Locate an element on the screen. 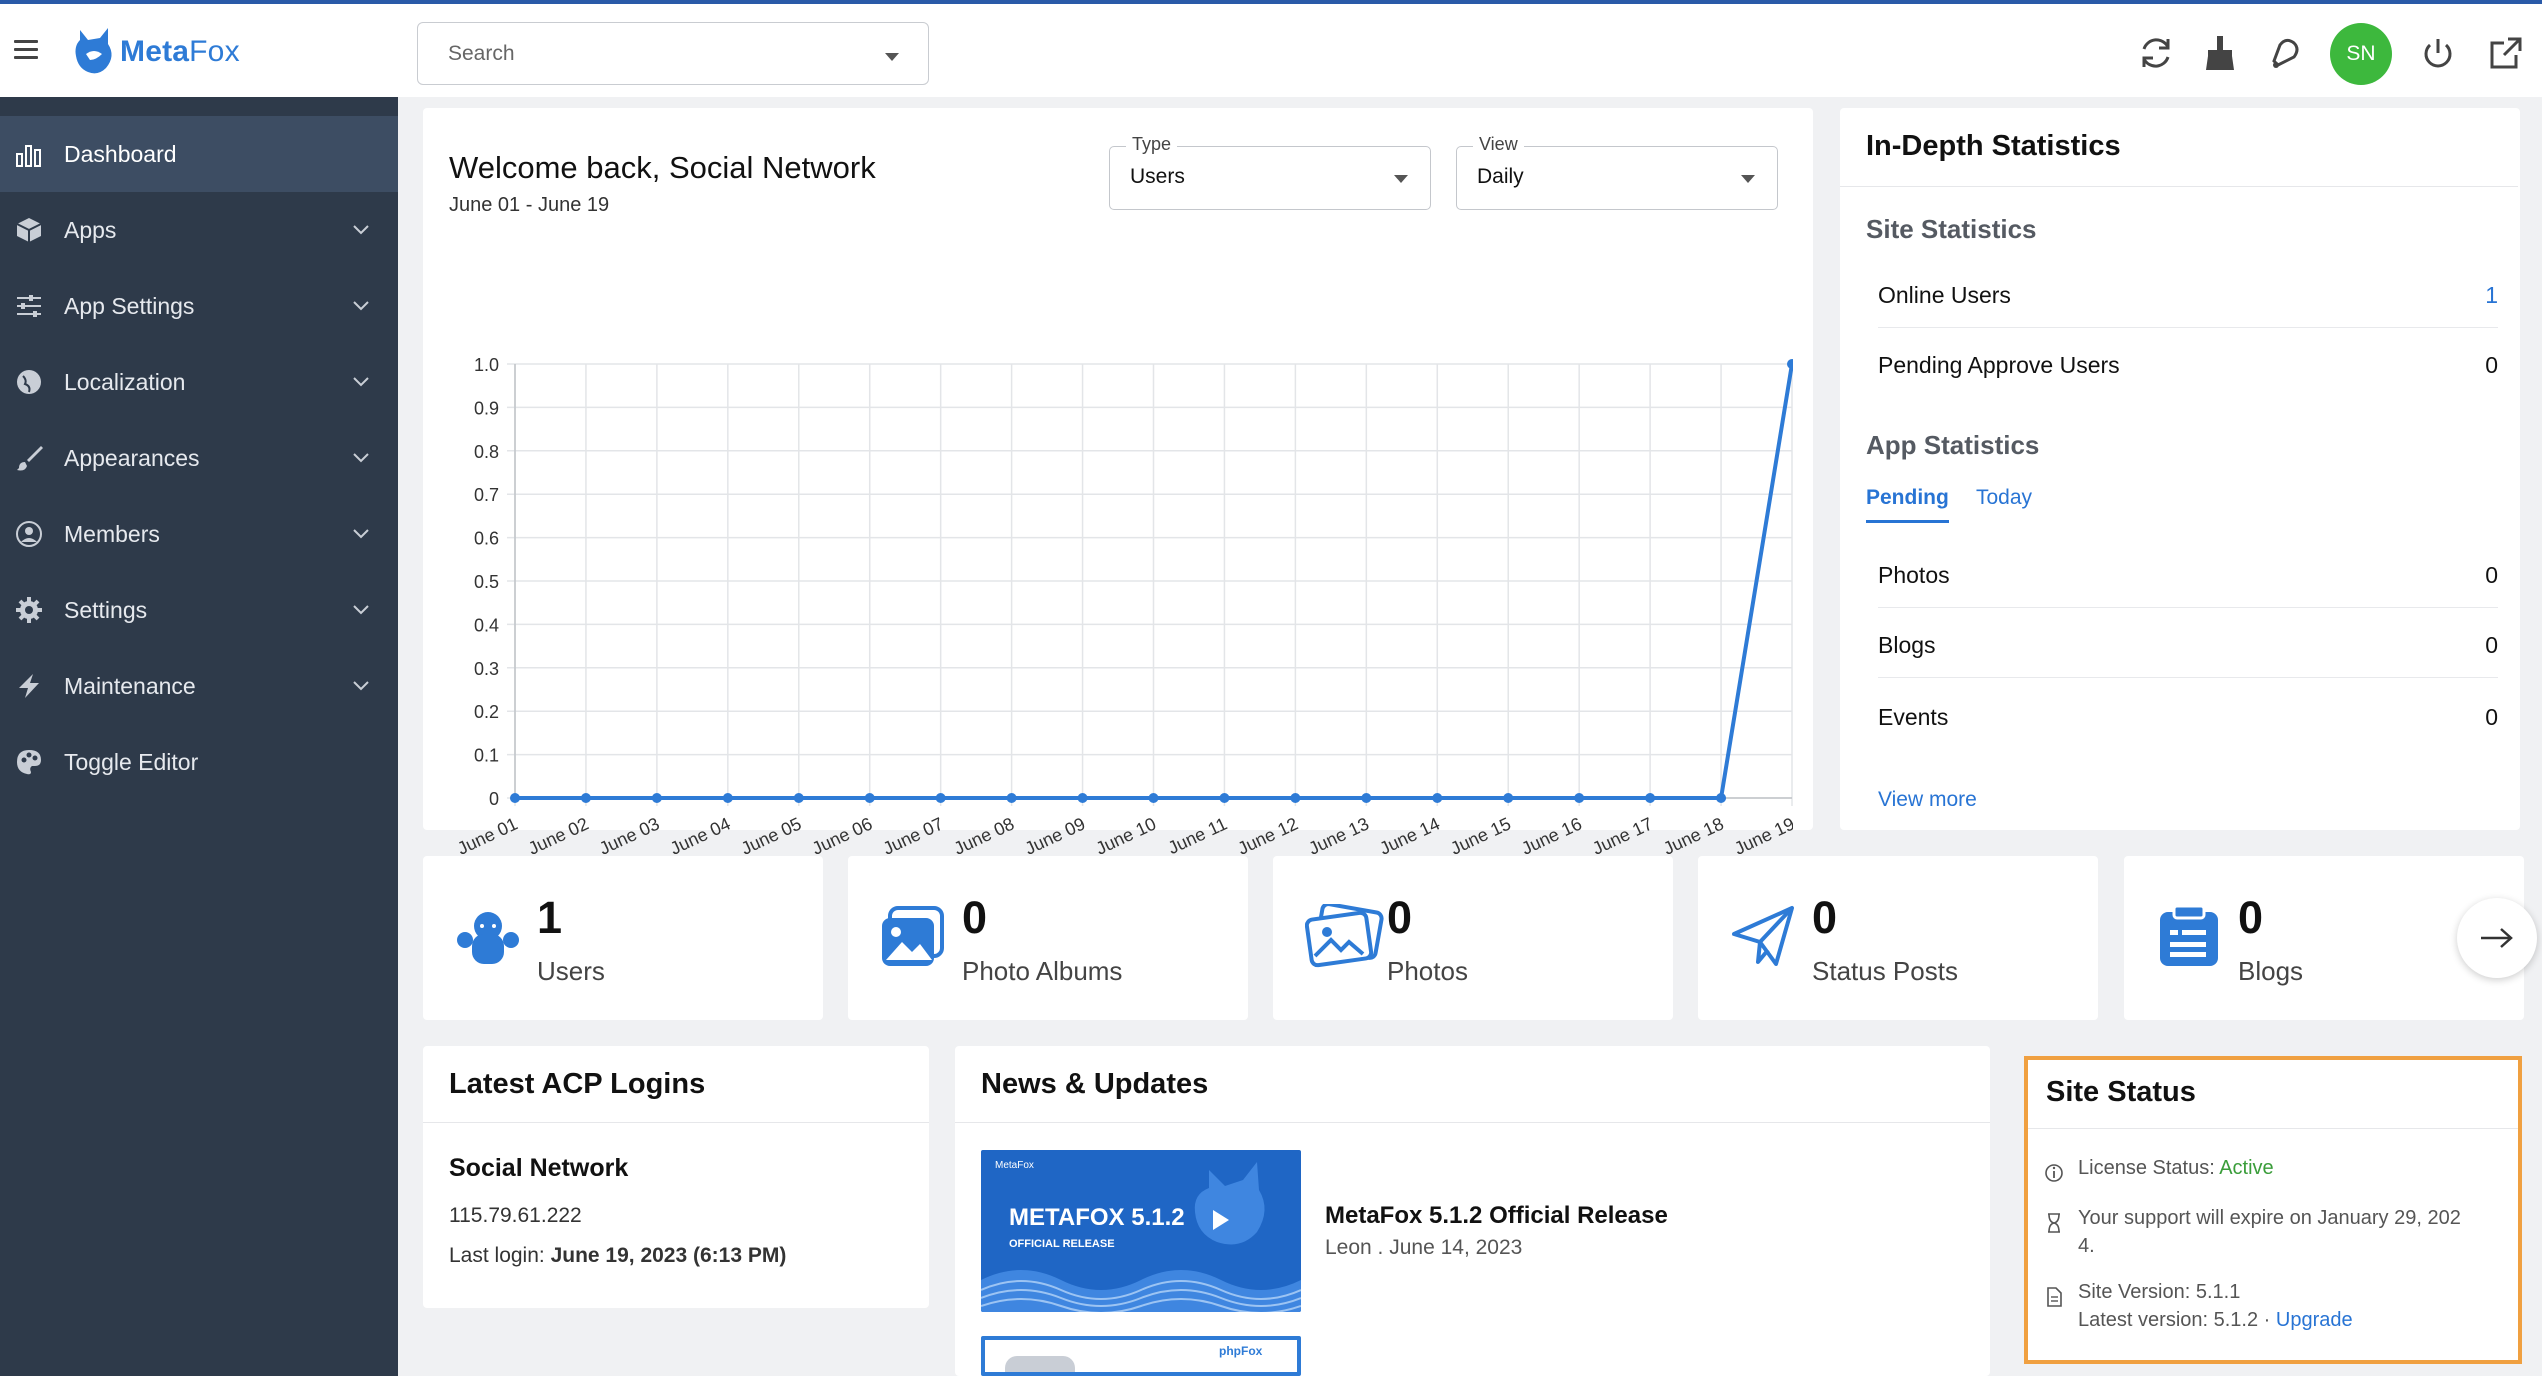 Image resolution: width=2542 pixels, height=1376 pixels. broom-icon is located at coordinates (2220, 53).